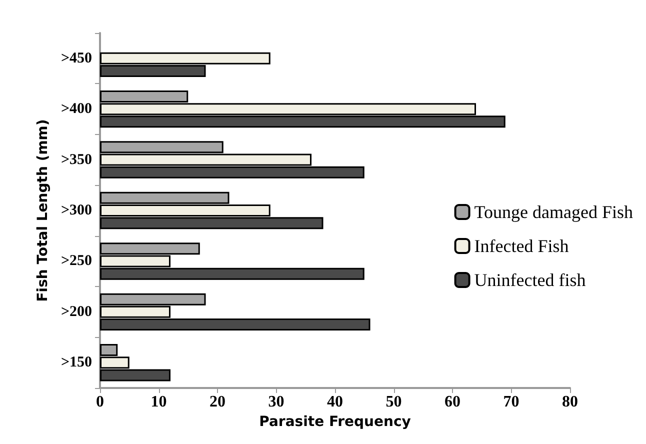 The height and width of the screenshot is (444, 646). Describe the element at coordinates (43, 210) in the screenshot. I see `y-axis-title: Fish Total Length (mm)` at that location.